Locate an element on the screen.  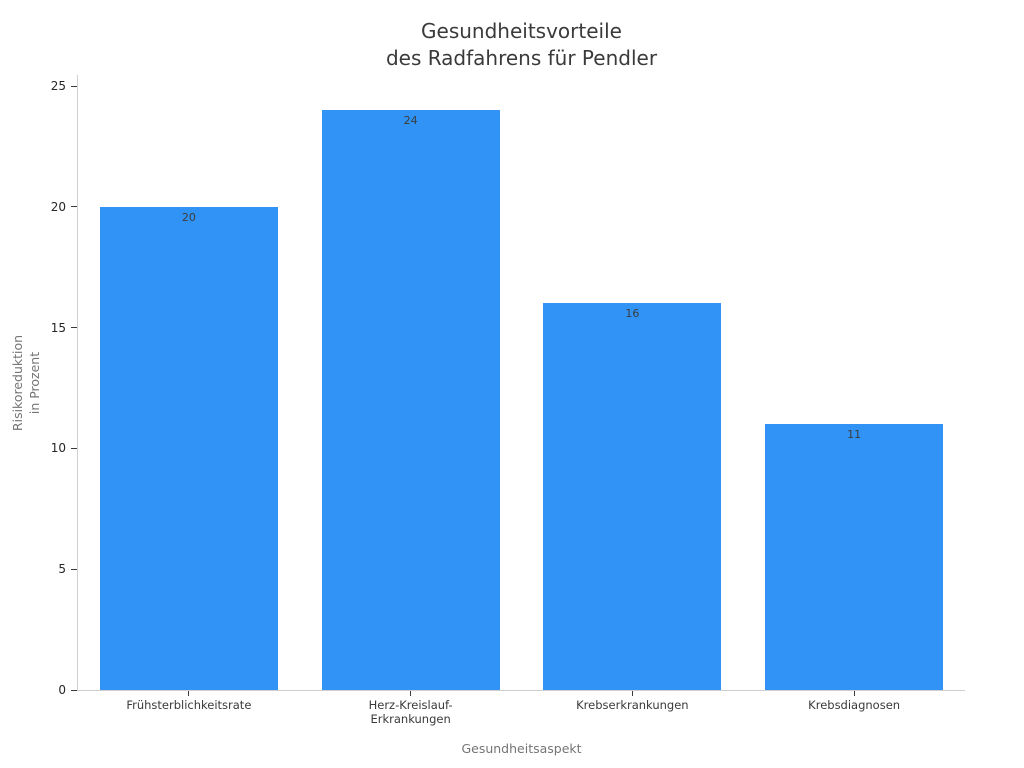
x-axis-title: Gesundheitsaspekt is located at coordinates (521, 748).